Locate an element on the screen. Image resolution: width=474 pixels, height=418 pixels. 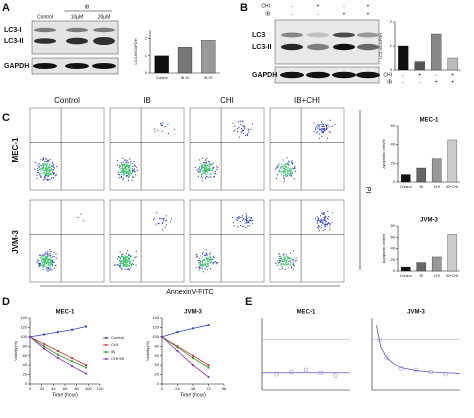
x-tick-label: IB 10 is located at coordinates (185, 78).